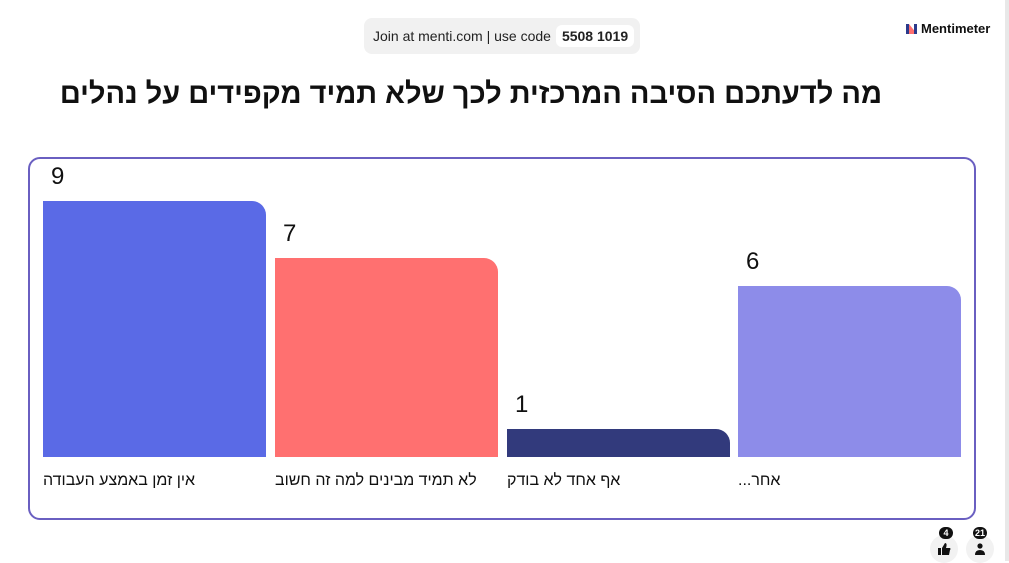 This screenshot has width=1009, height=563. What do you see at coordinates (595, 36) in the screenshot?
I see `join-code: 5508 1019` at bounding box center [595, 36].